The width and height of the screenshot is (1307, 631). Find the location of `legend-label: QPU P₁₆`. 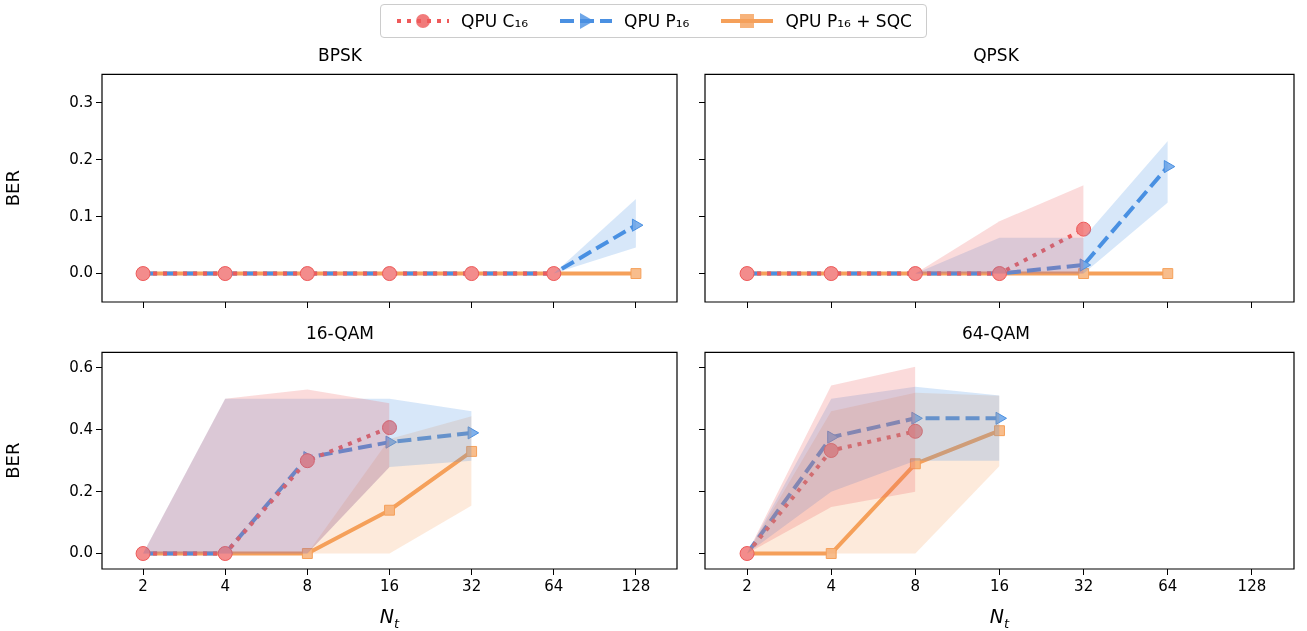

legend-label: QPU P₁₆ is located at coordinates (657, 21).